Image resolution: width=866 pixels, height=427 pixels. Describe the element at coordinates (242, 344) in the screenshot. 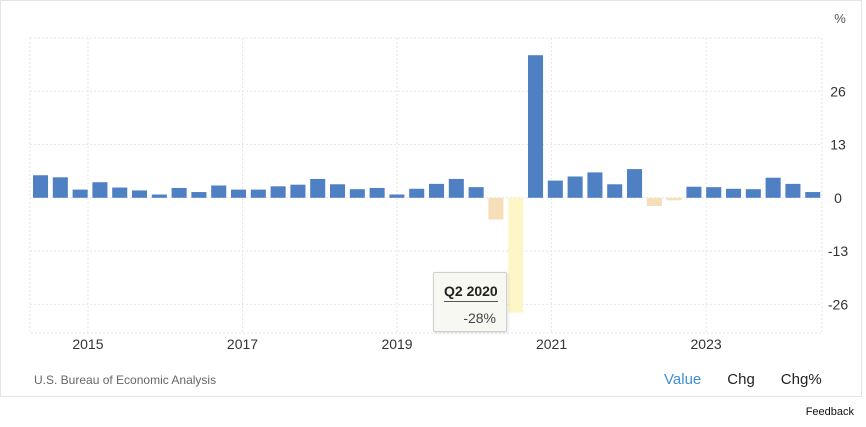

I see `x-tick-label: 2017` at that location.